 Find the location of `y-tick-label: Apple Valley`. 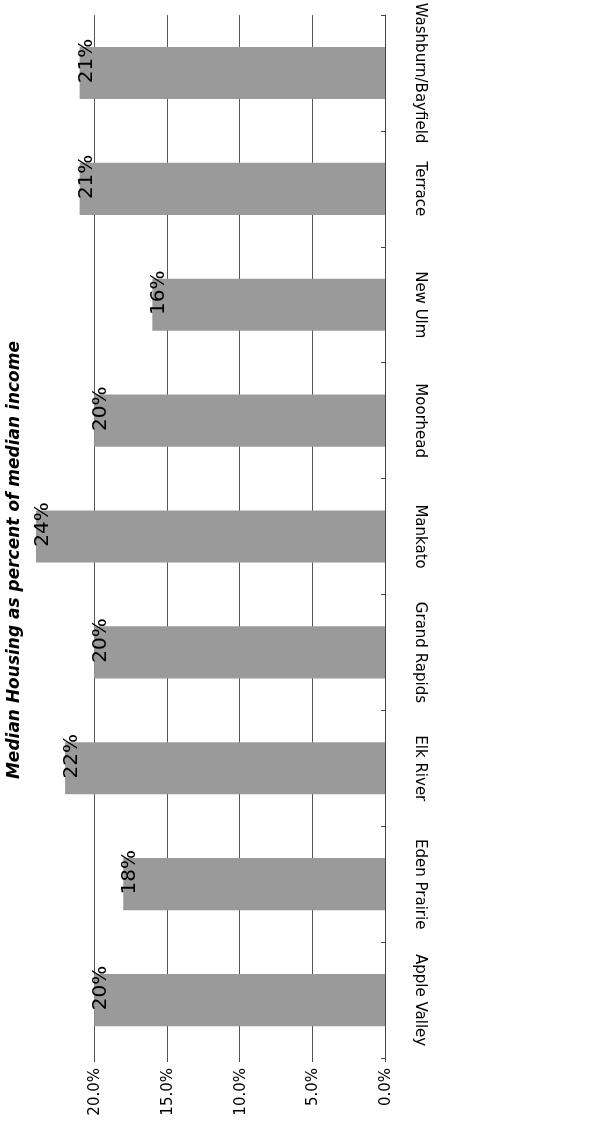

y-tick-label: Apple Valley is located at coordinates (420, 1000).